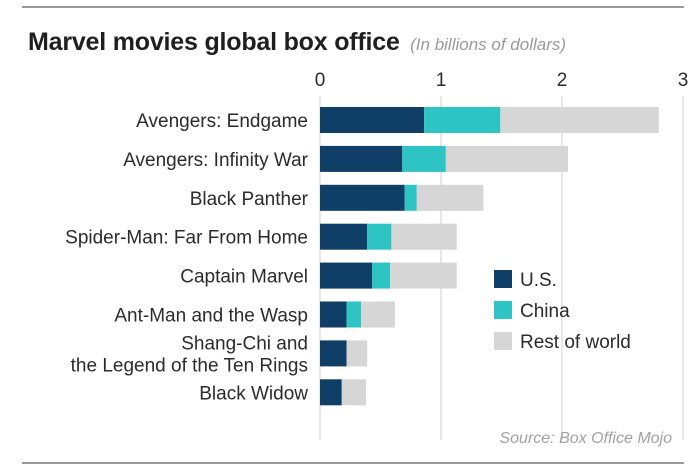 This screenshot has width=700, height=472. I want to click on x-tick-label: 3, so click(683, 80).